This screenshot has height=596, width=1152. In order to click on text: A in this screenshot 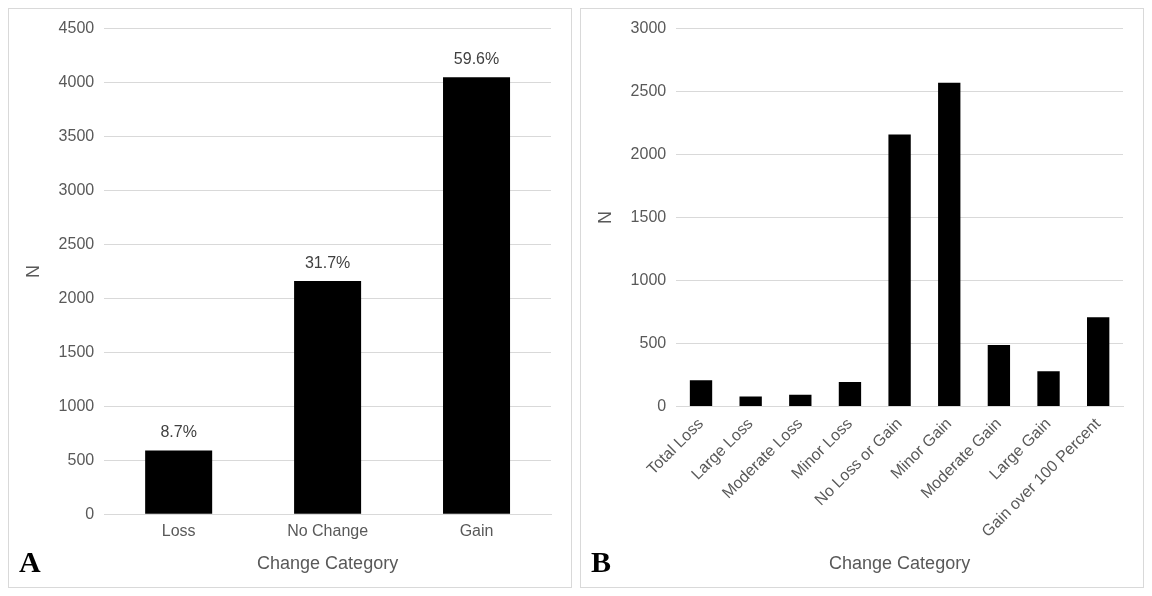, I will do `click(30, 561)`.